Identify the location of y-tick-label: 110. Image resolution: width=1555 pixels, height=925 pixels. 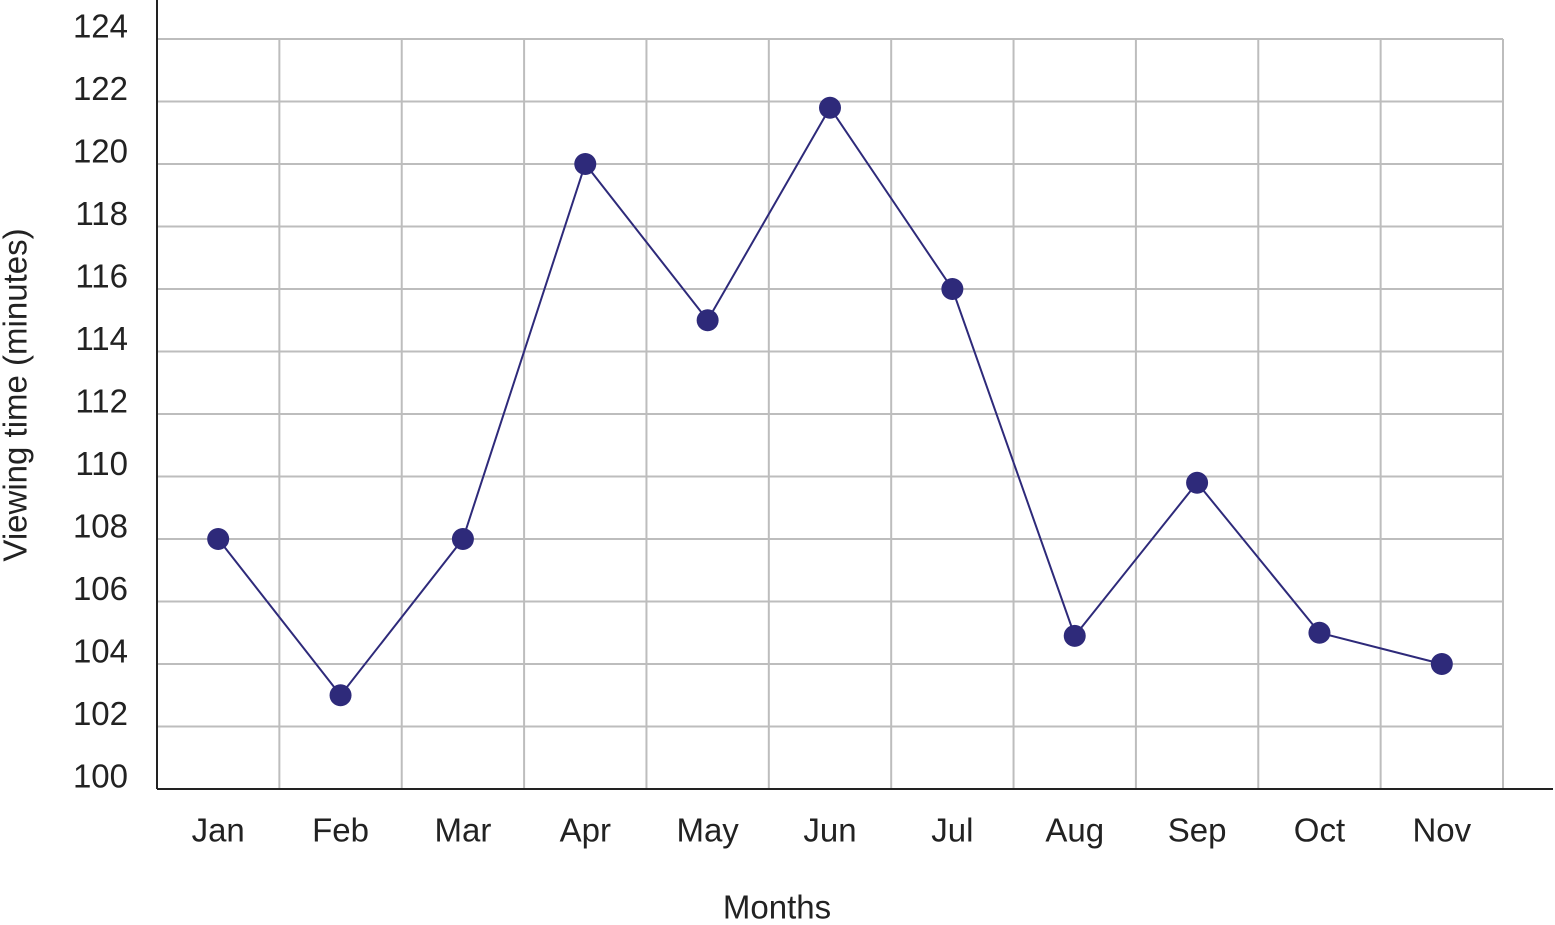
(101, 463).